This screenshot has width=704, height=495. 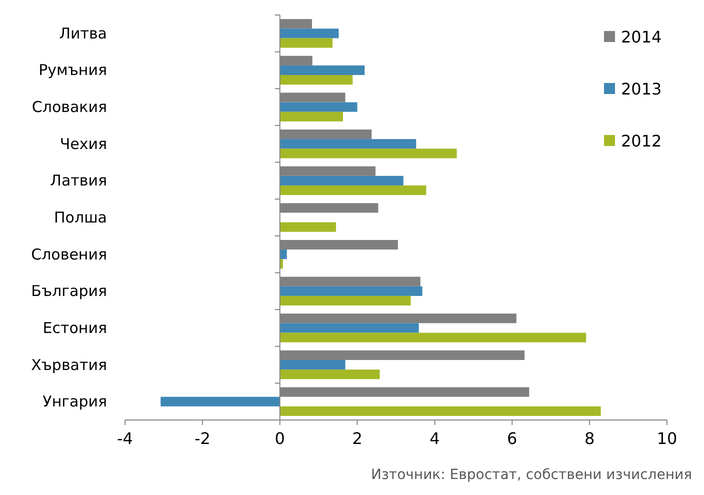 What do you see at coordinates (74, 327) in the screenshot?
I see `y-tick-label: Естония` at bounding box center [74, 327].